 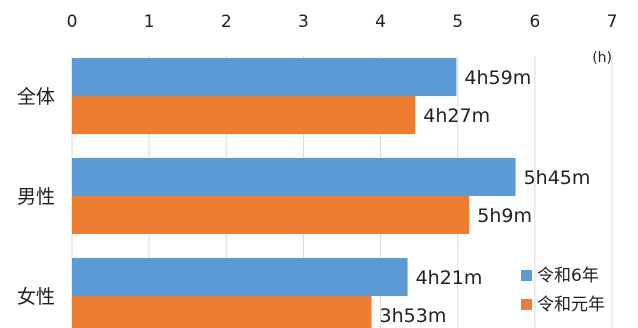 What do you see at coordinates (72, 22) in the screenshot?
I see `x-tick-label: 0` at bounding box center [72, 22].